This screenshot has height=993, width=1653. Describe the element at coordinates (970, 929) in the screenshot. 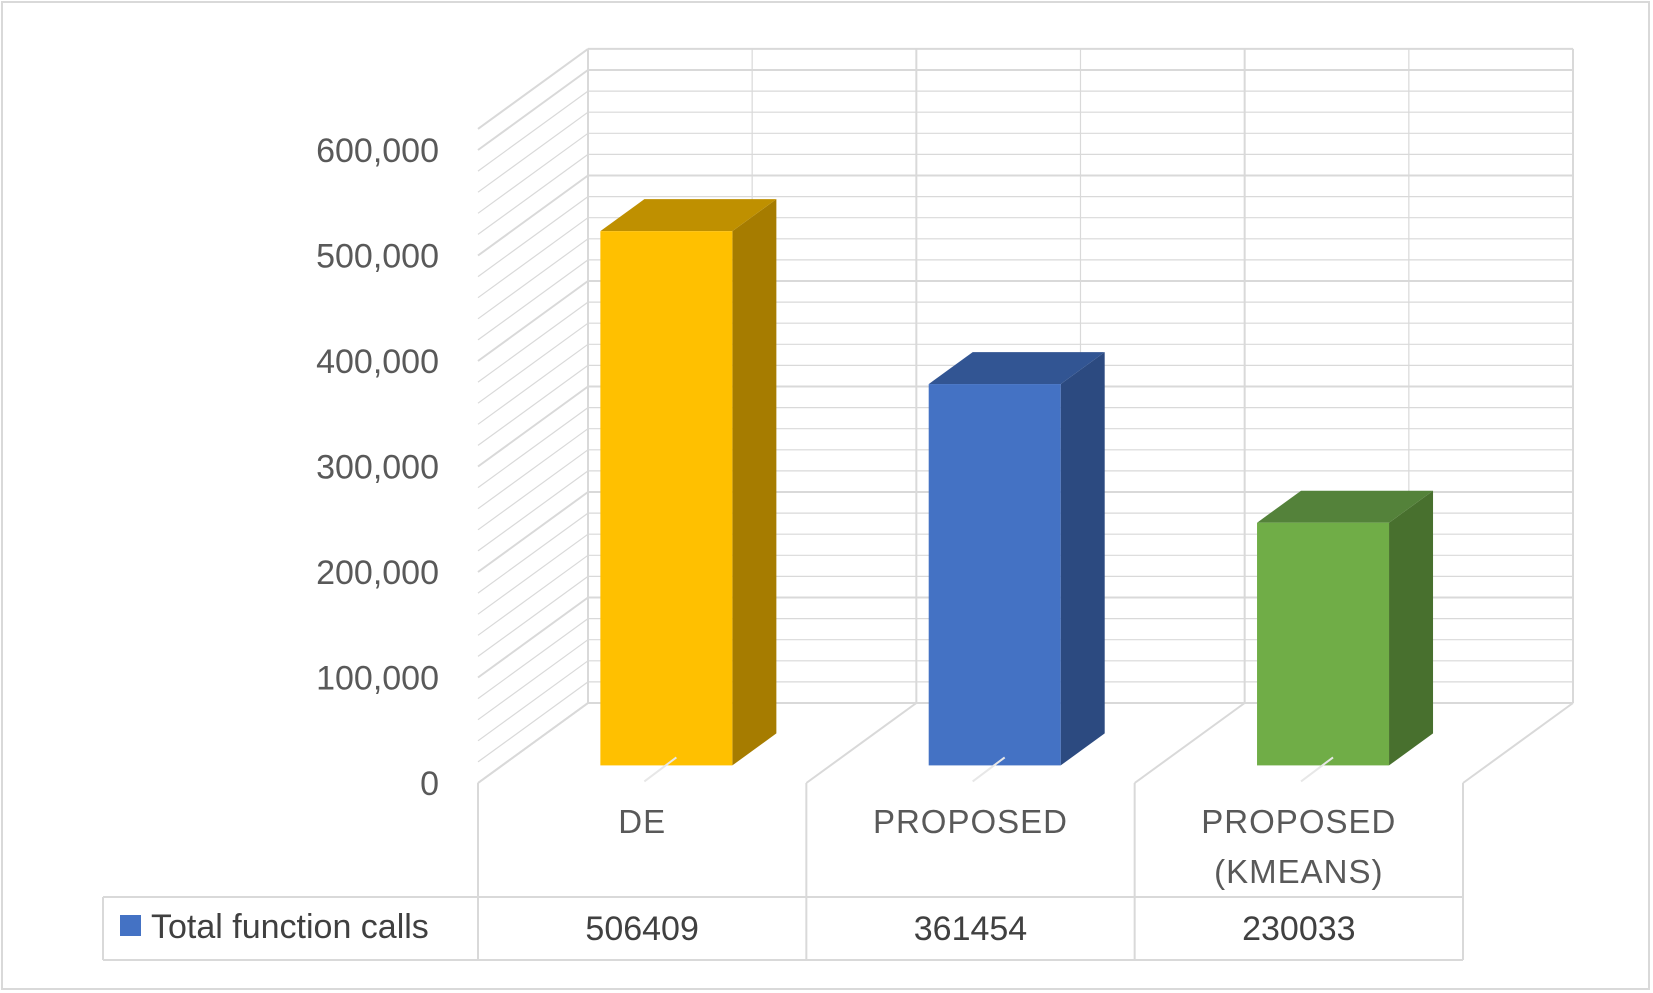

I see `table-value: 361454` at that location.